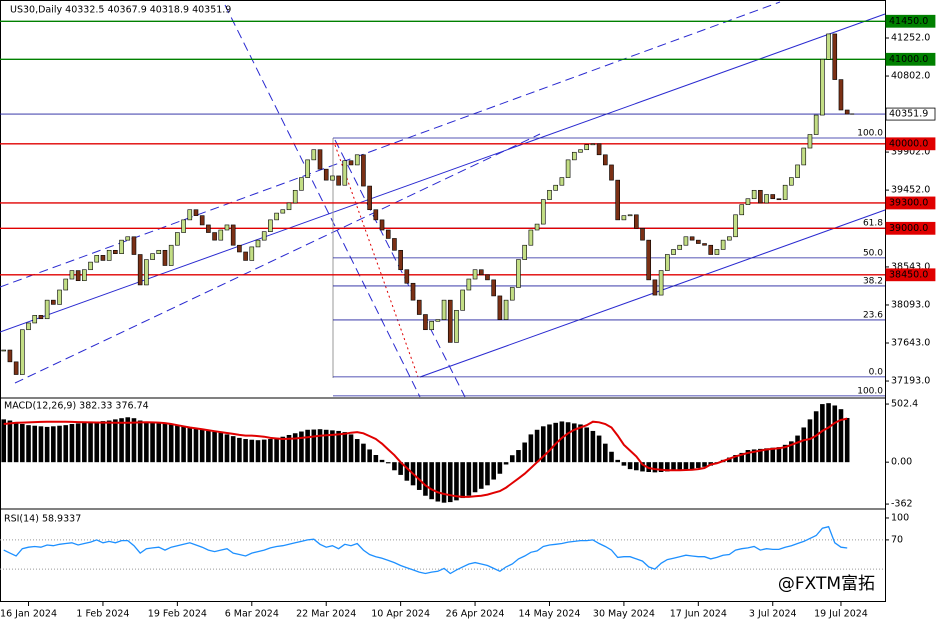 The width and height of the screenshot is (936, 624). I want to click on fib-diagonal, so click(376, 261).